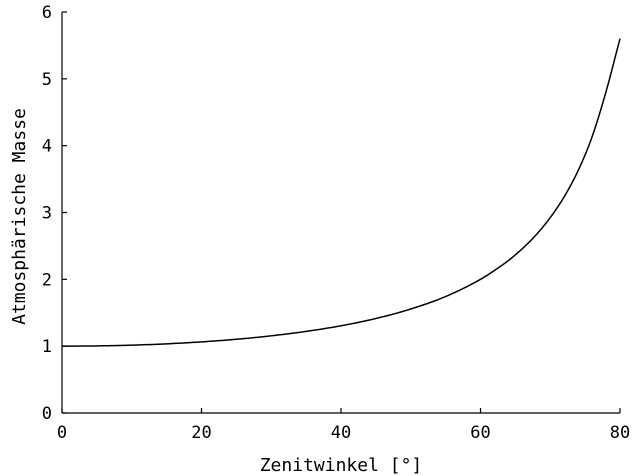 The image size is (634, 476). What do you see at coordinates (47, 280) in the screenshot?
I see `y-tick-label: 2` at bounding box center [47, 280].